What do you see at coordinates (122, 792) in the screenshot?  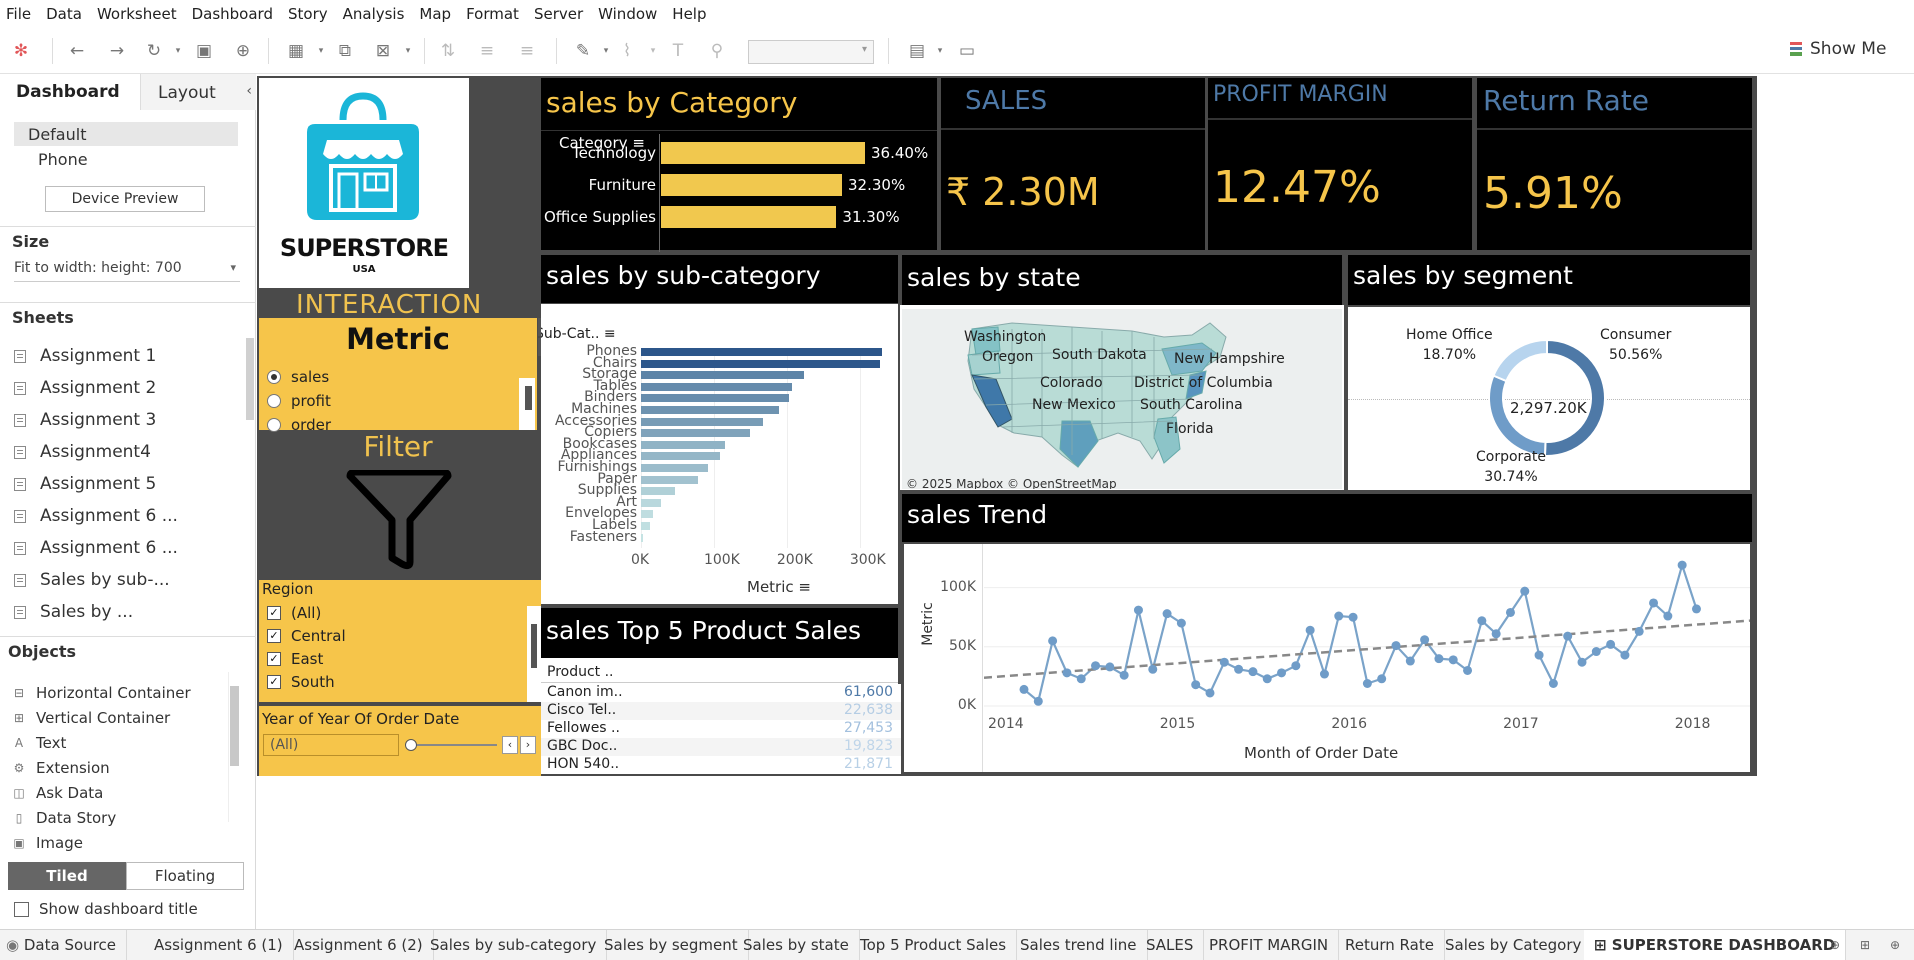 I see `object-item-ask-data: ◫ Ask Data` at bounding box center [122, 792].